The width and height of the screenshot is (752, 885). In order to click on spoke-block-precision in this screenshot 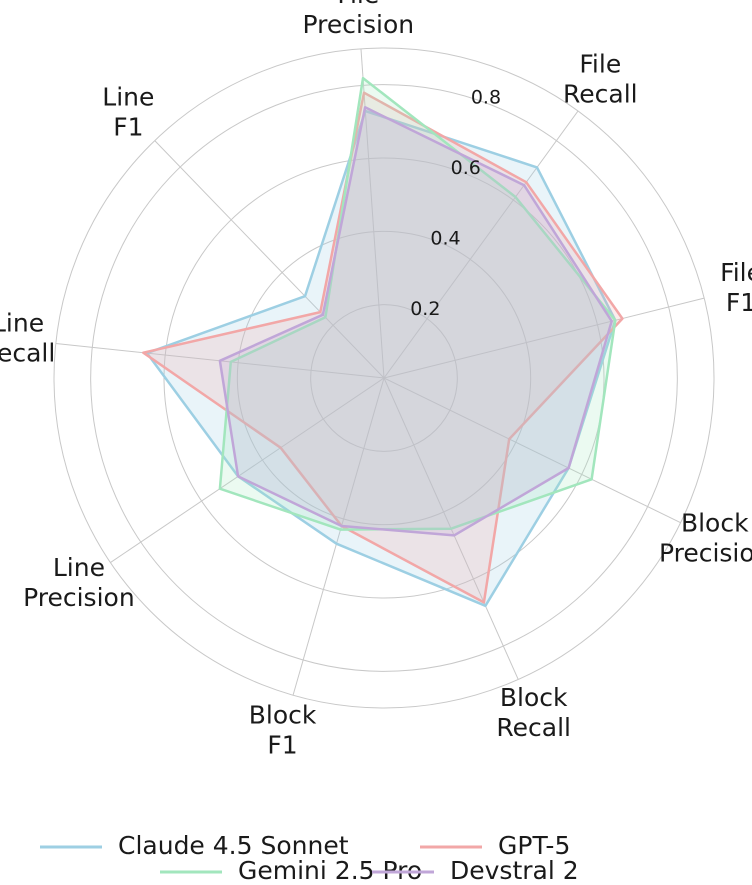, I will do `click(532, 450)`.